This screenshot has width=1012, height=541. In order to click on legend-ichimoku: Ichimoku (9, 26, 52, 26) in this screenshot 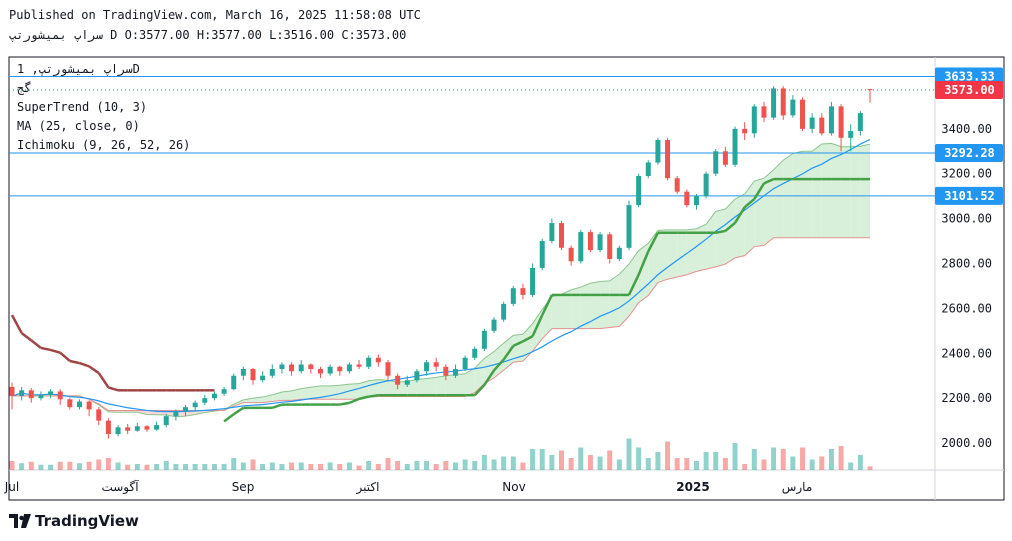, I will do `click(104, 145)`.